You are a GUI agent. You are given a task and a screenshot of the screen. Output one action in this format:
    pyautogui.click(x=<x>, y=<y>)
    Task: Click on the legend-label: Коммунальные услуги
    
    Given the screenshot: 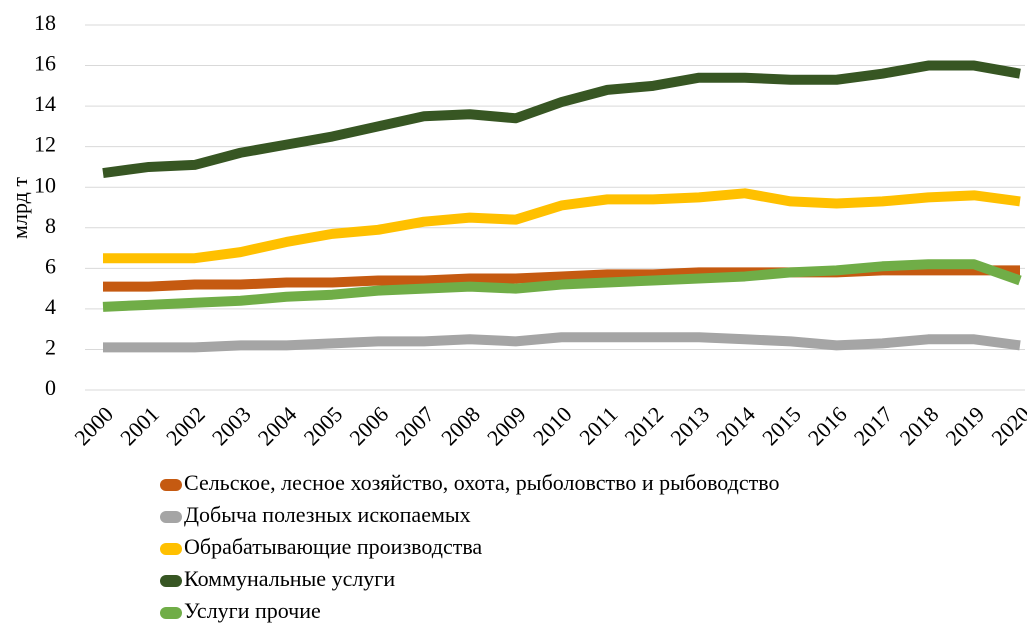 What is the action you would take?
    pyautogui.click(x=289, y=578)
    